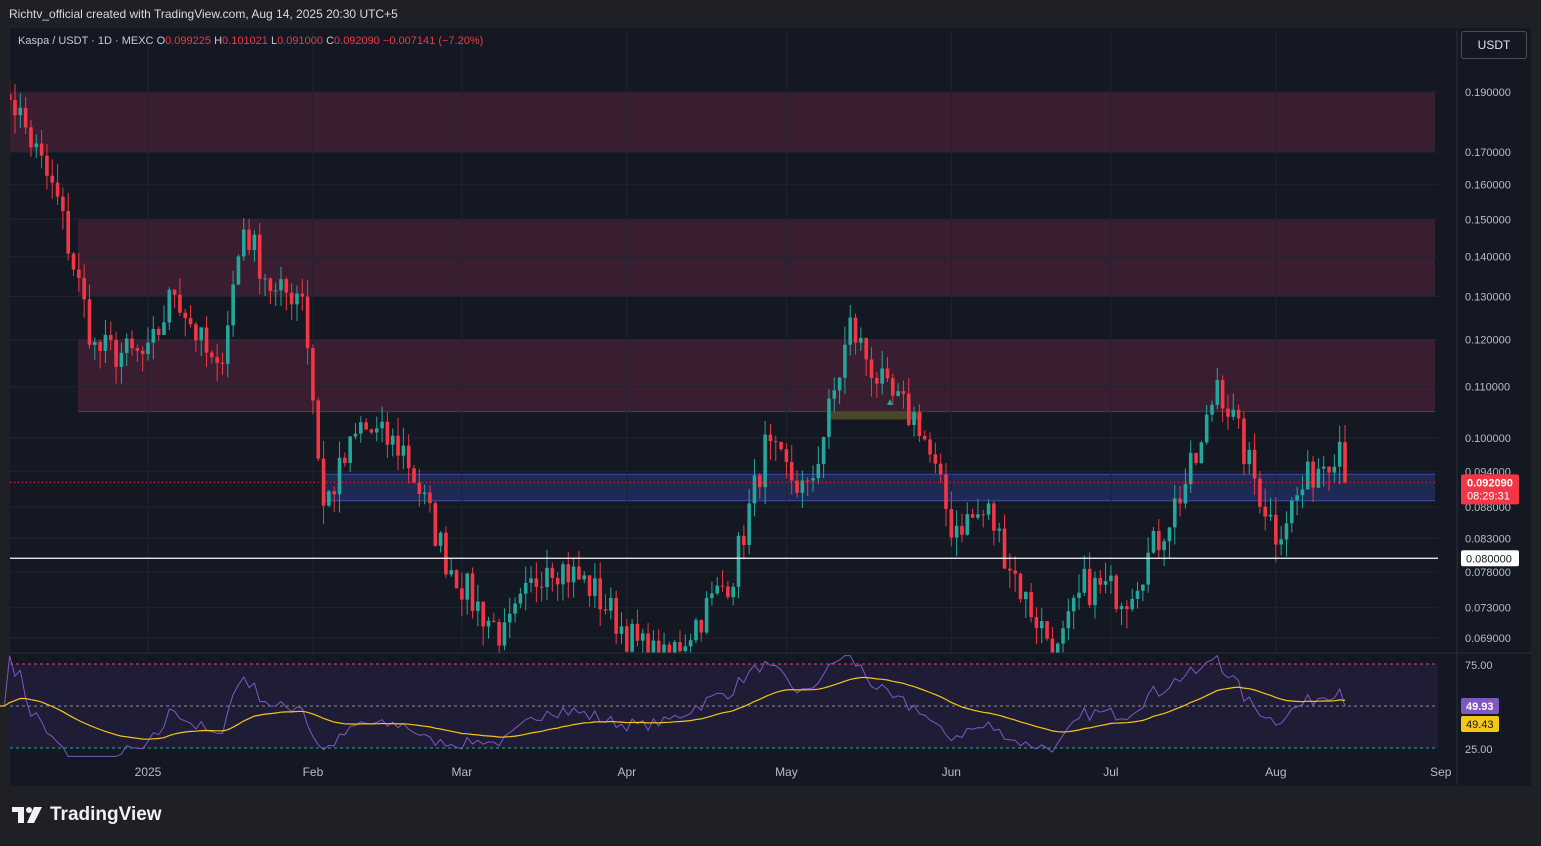 Image resolution: width=1541 pixels, height=846 pixels. I want to click on time-tick-label: Jul, so click(1110, 772).